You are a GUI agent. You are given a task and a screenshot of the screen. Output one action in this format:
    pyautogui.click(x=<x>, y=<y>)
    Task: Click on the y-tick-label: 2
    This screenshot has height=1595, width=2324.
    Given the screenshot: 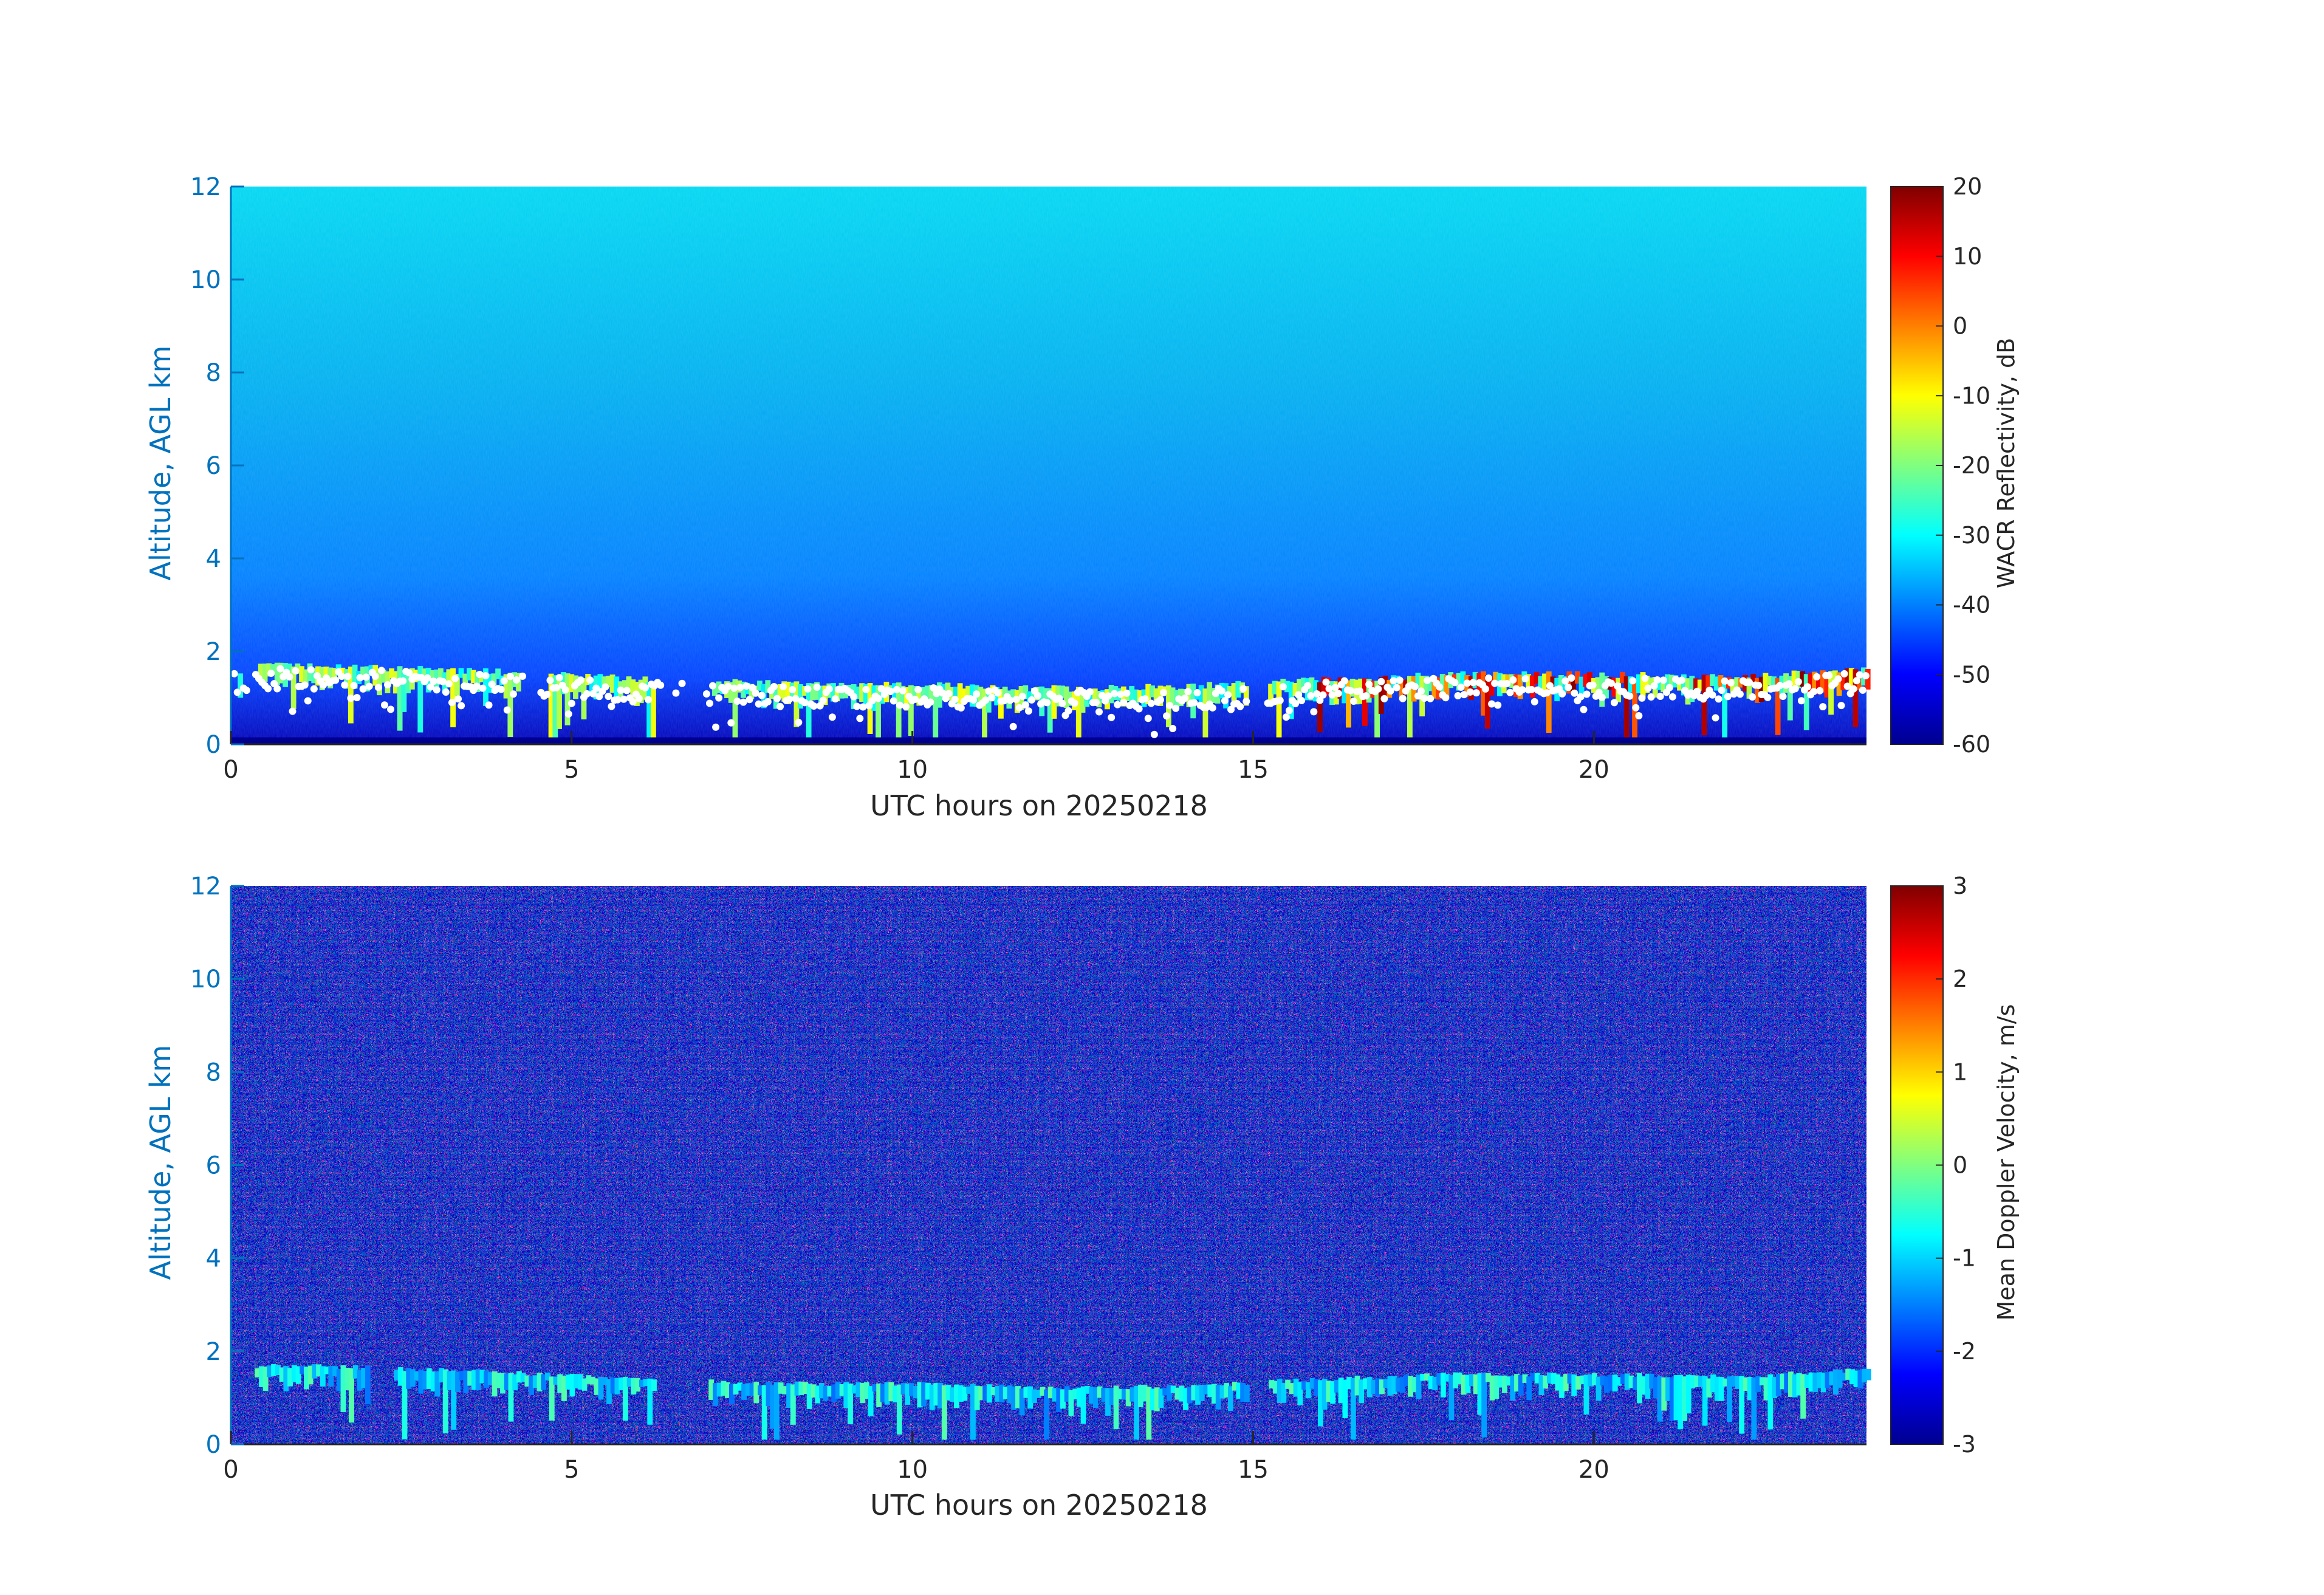 What is the action you would take?
    pyautogui.click(x=214, y=652)
    